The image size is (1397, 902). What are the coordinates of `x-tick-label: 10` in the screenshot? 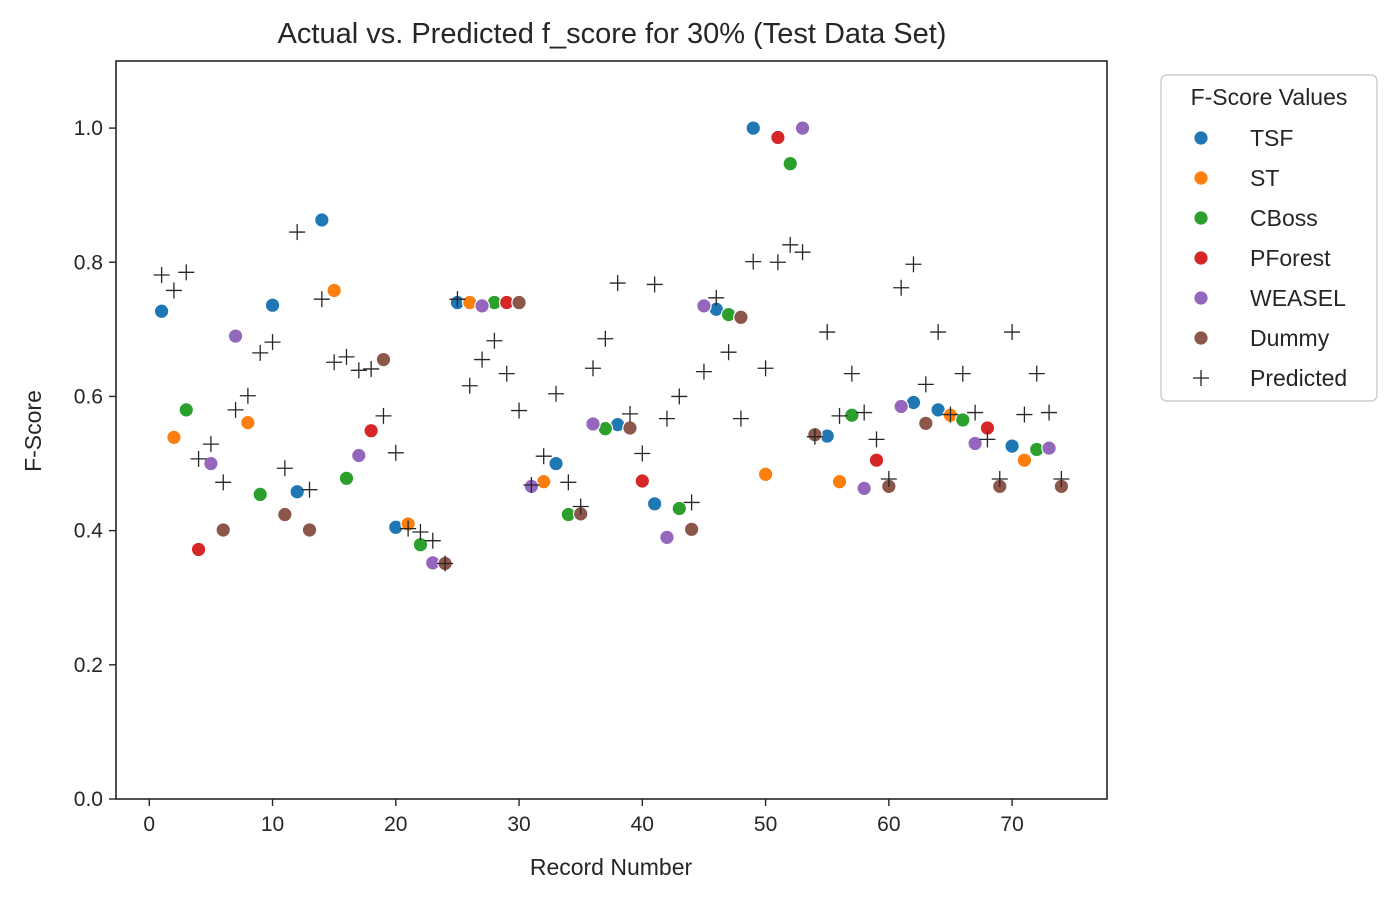 It's located at (272, 824).